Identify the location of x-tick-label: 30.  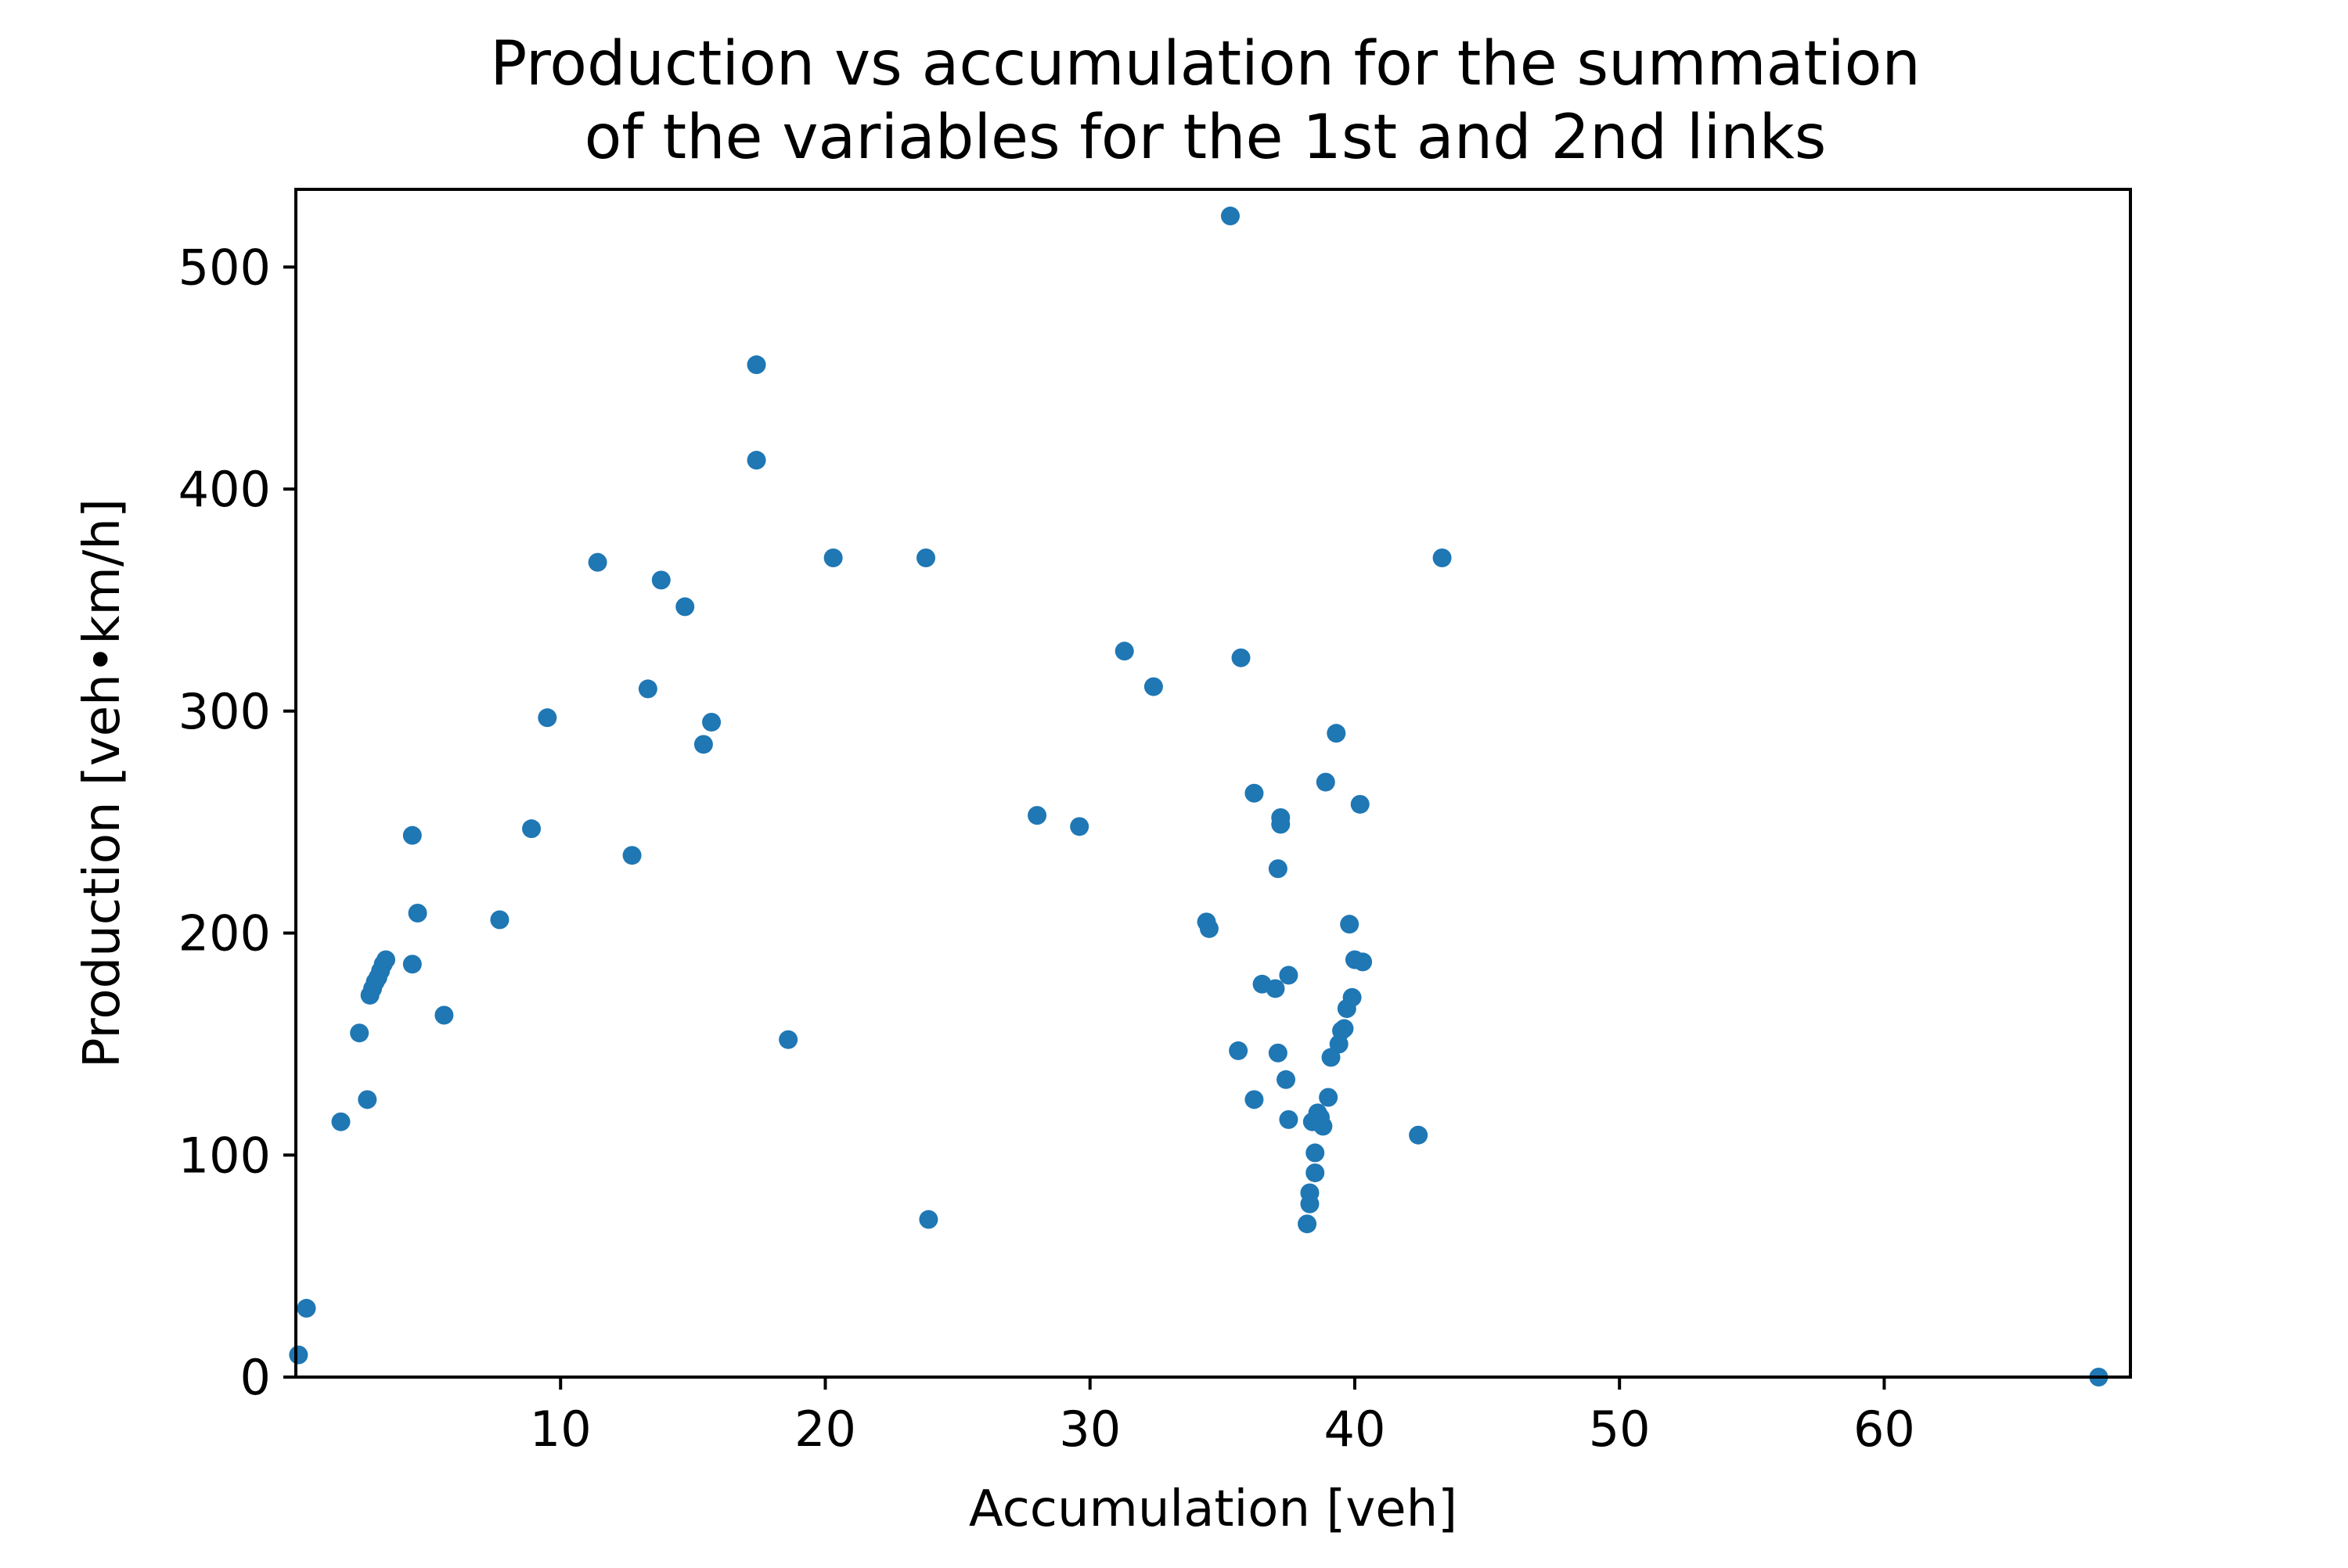
(1090, 1430).